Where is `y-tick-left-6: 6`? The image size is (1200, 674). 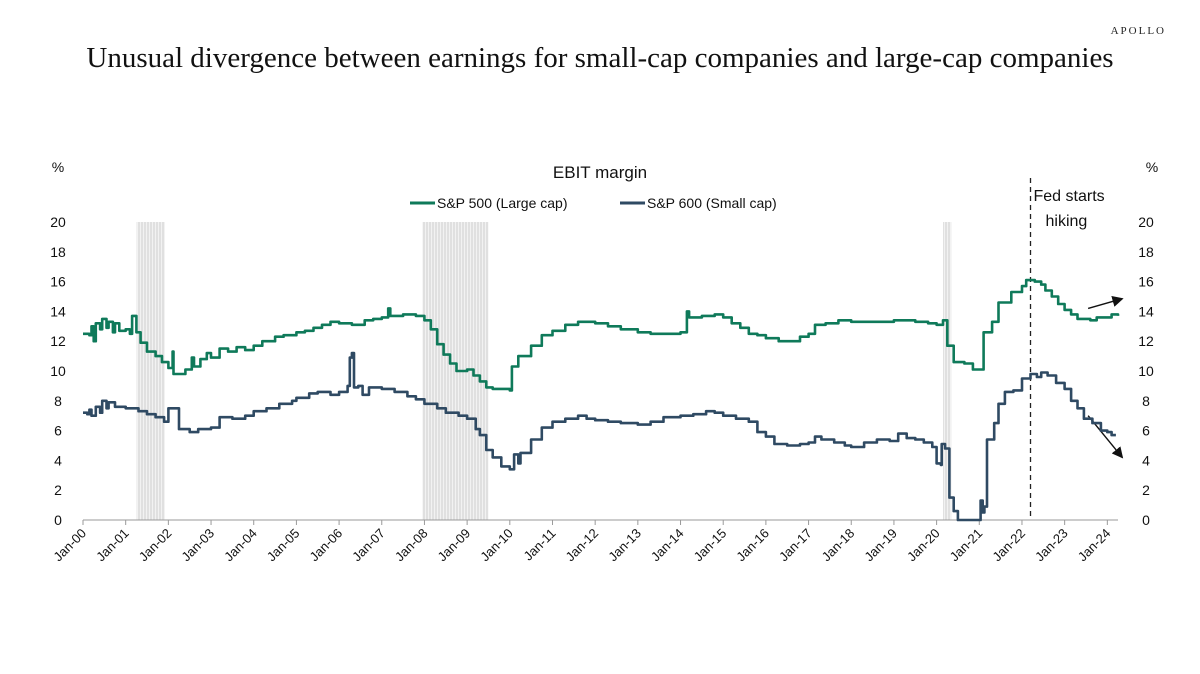 y-tick-left-6: 6 is located at coordinates (58, 431).